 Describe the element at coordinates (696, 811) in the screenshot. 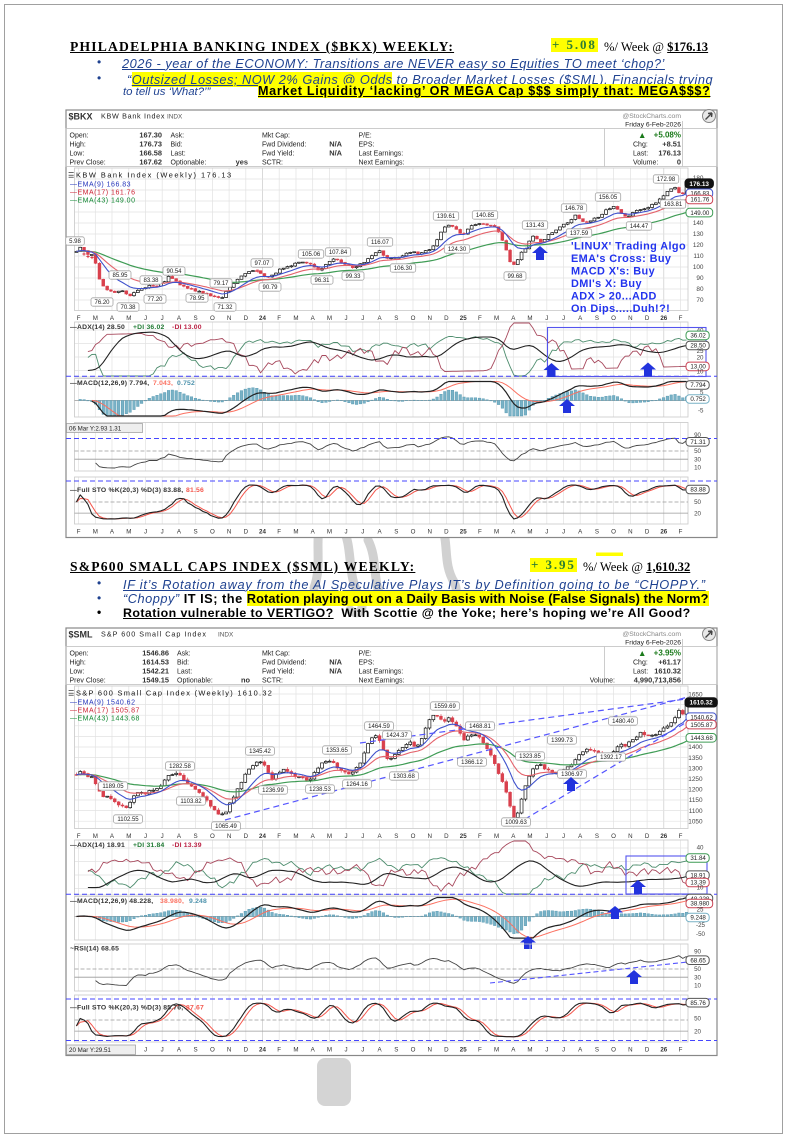

I see `svg-text: 1100` at that location.